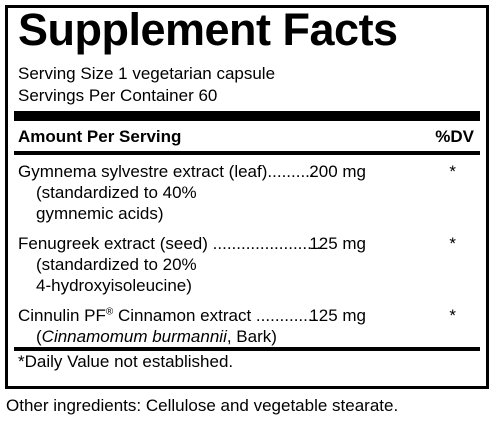  Describe the element at coordinates (247, 116) in the screenshot. I see `thick-divider` at that location.